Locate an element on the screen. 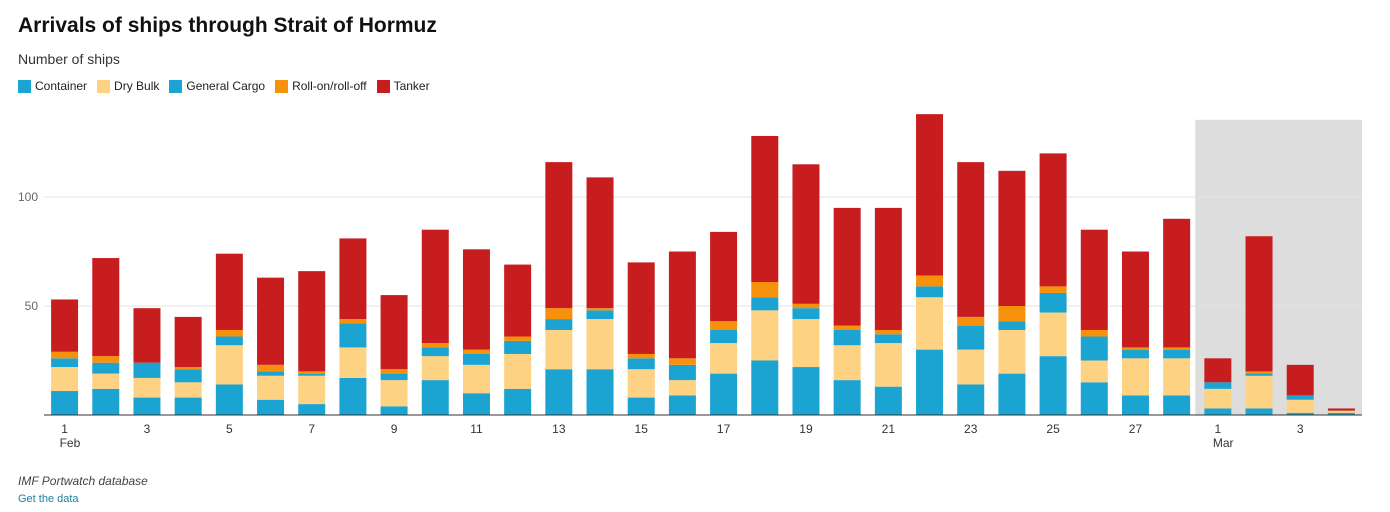  x-tick-label: 21 is located at coordinates (889, 429).